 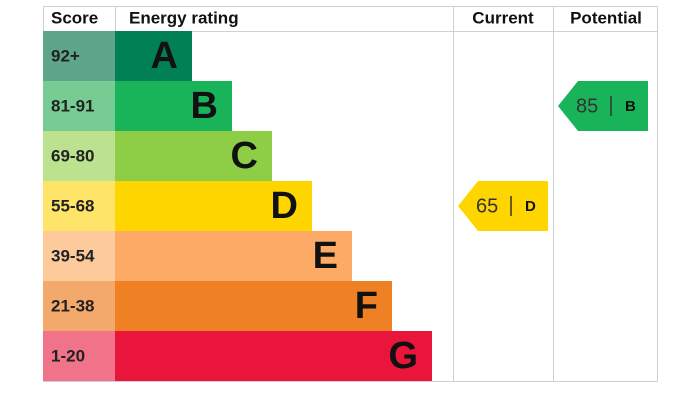 I want to click on score-label: 69-80, so click(x=72, y=155).